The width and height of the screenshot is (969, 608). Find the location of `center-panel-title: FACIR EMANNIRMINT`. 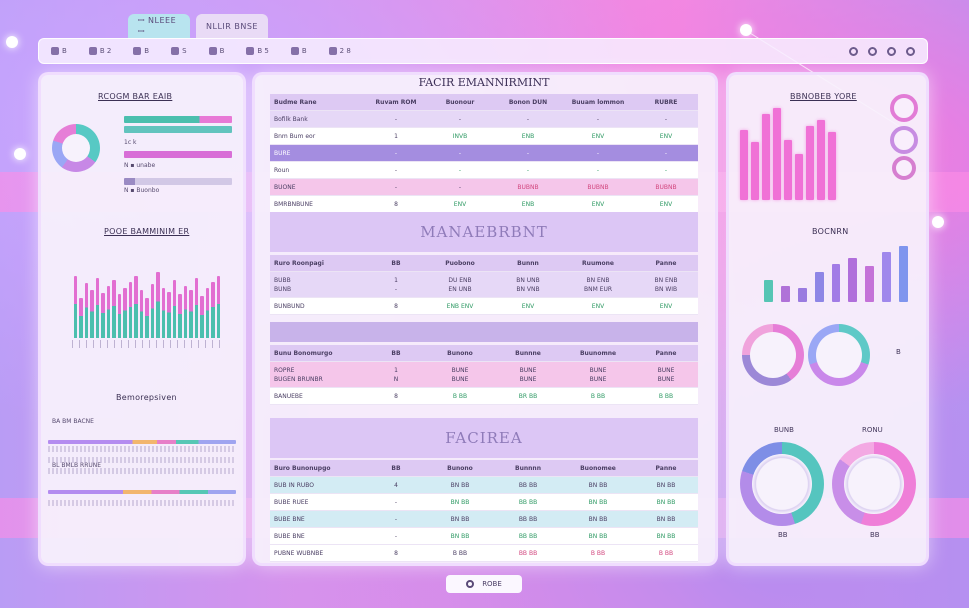

center-panel-title: FACIR EMANNIRMINT is located at coordinates (484, 82).